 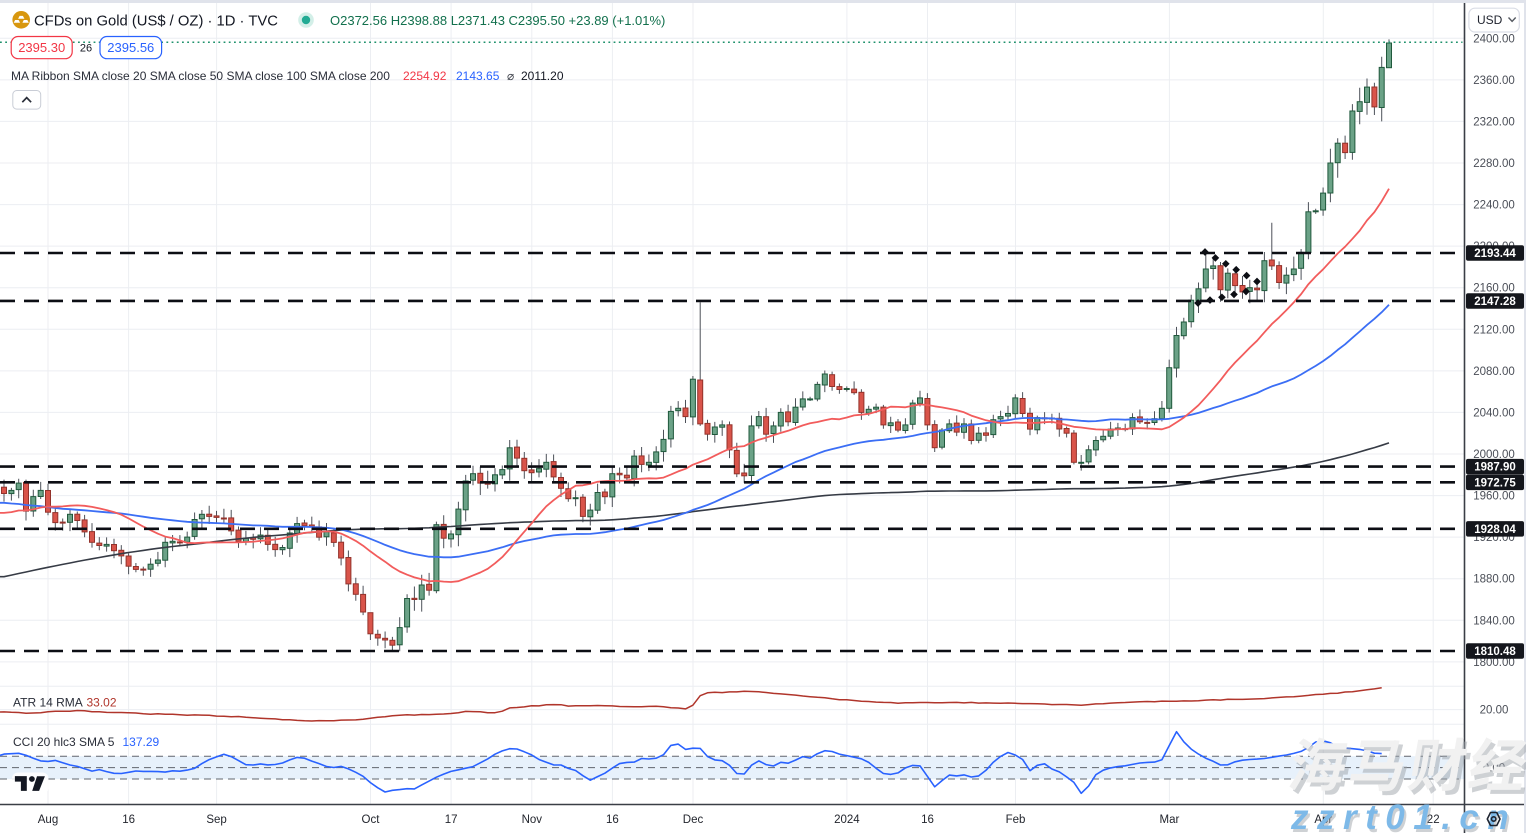 I want to click on svg-text: USD, so click(x=1490, y=20).